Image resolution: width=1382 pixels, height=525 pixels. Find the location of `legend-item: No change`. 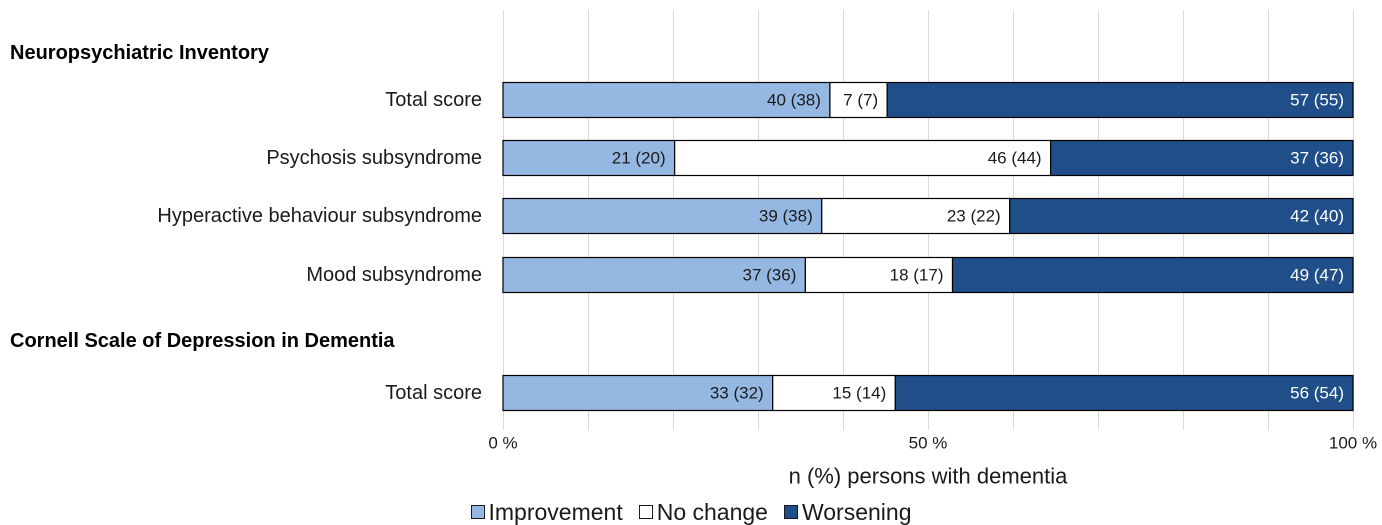

legend-item: No change is located at coordinates (703, 512).